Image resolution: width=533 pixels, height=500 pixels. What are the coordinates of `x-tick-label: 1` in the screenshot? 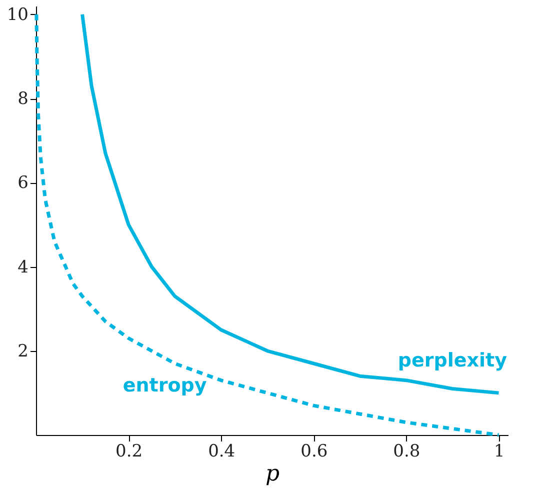 It's located at (499, 452).